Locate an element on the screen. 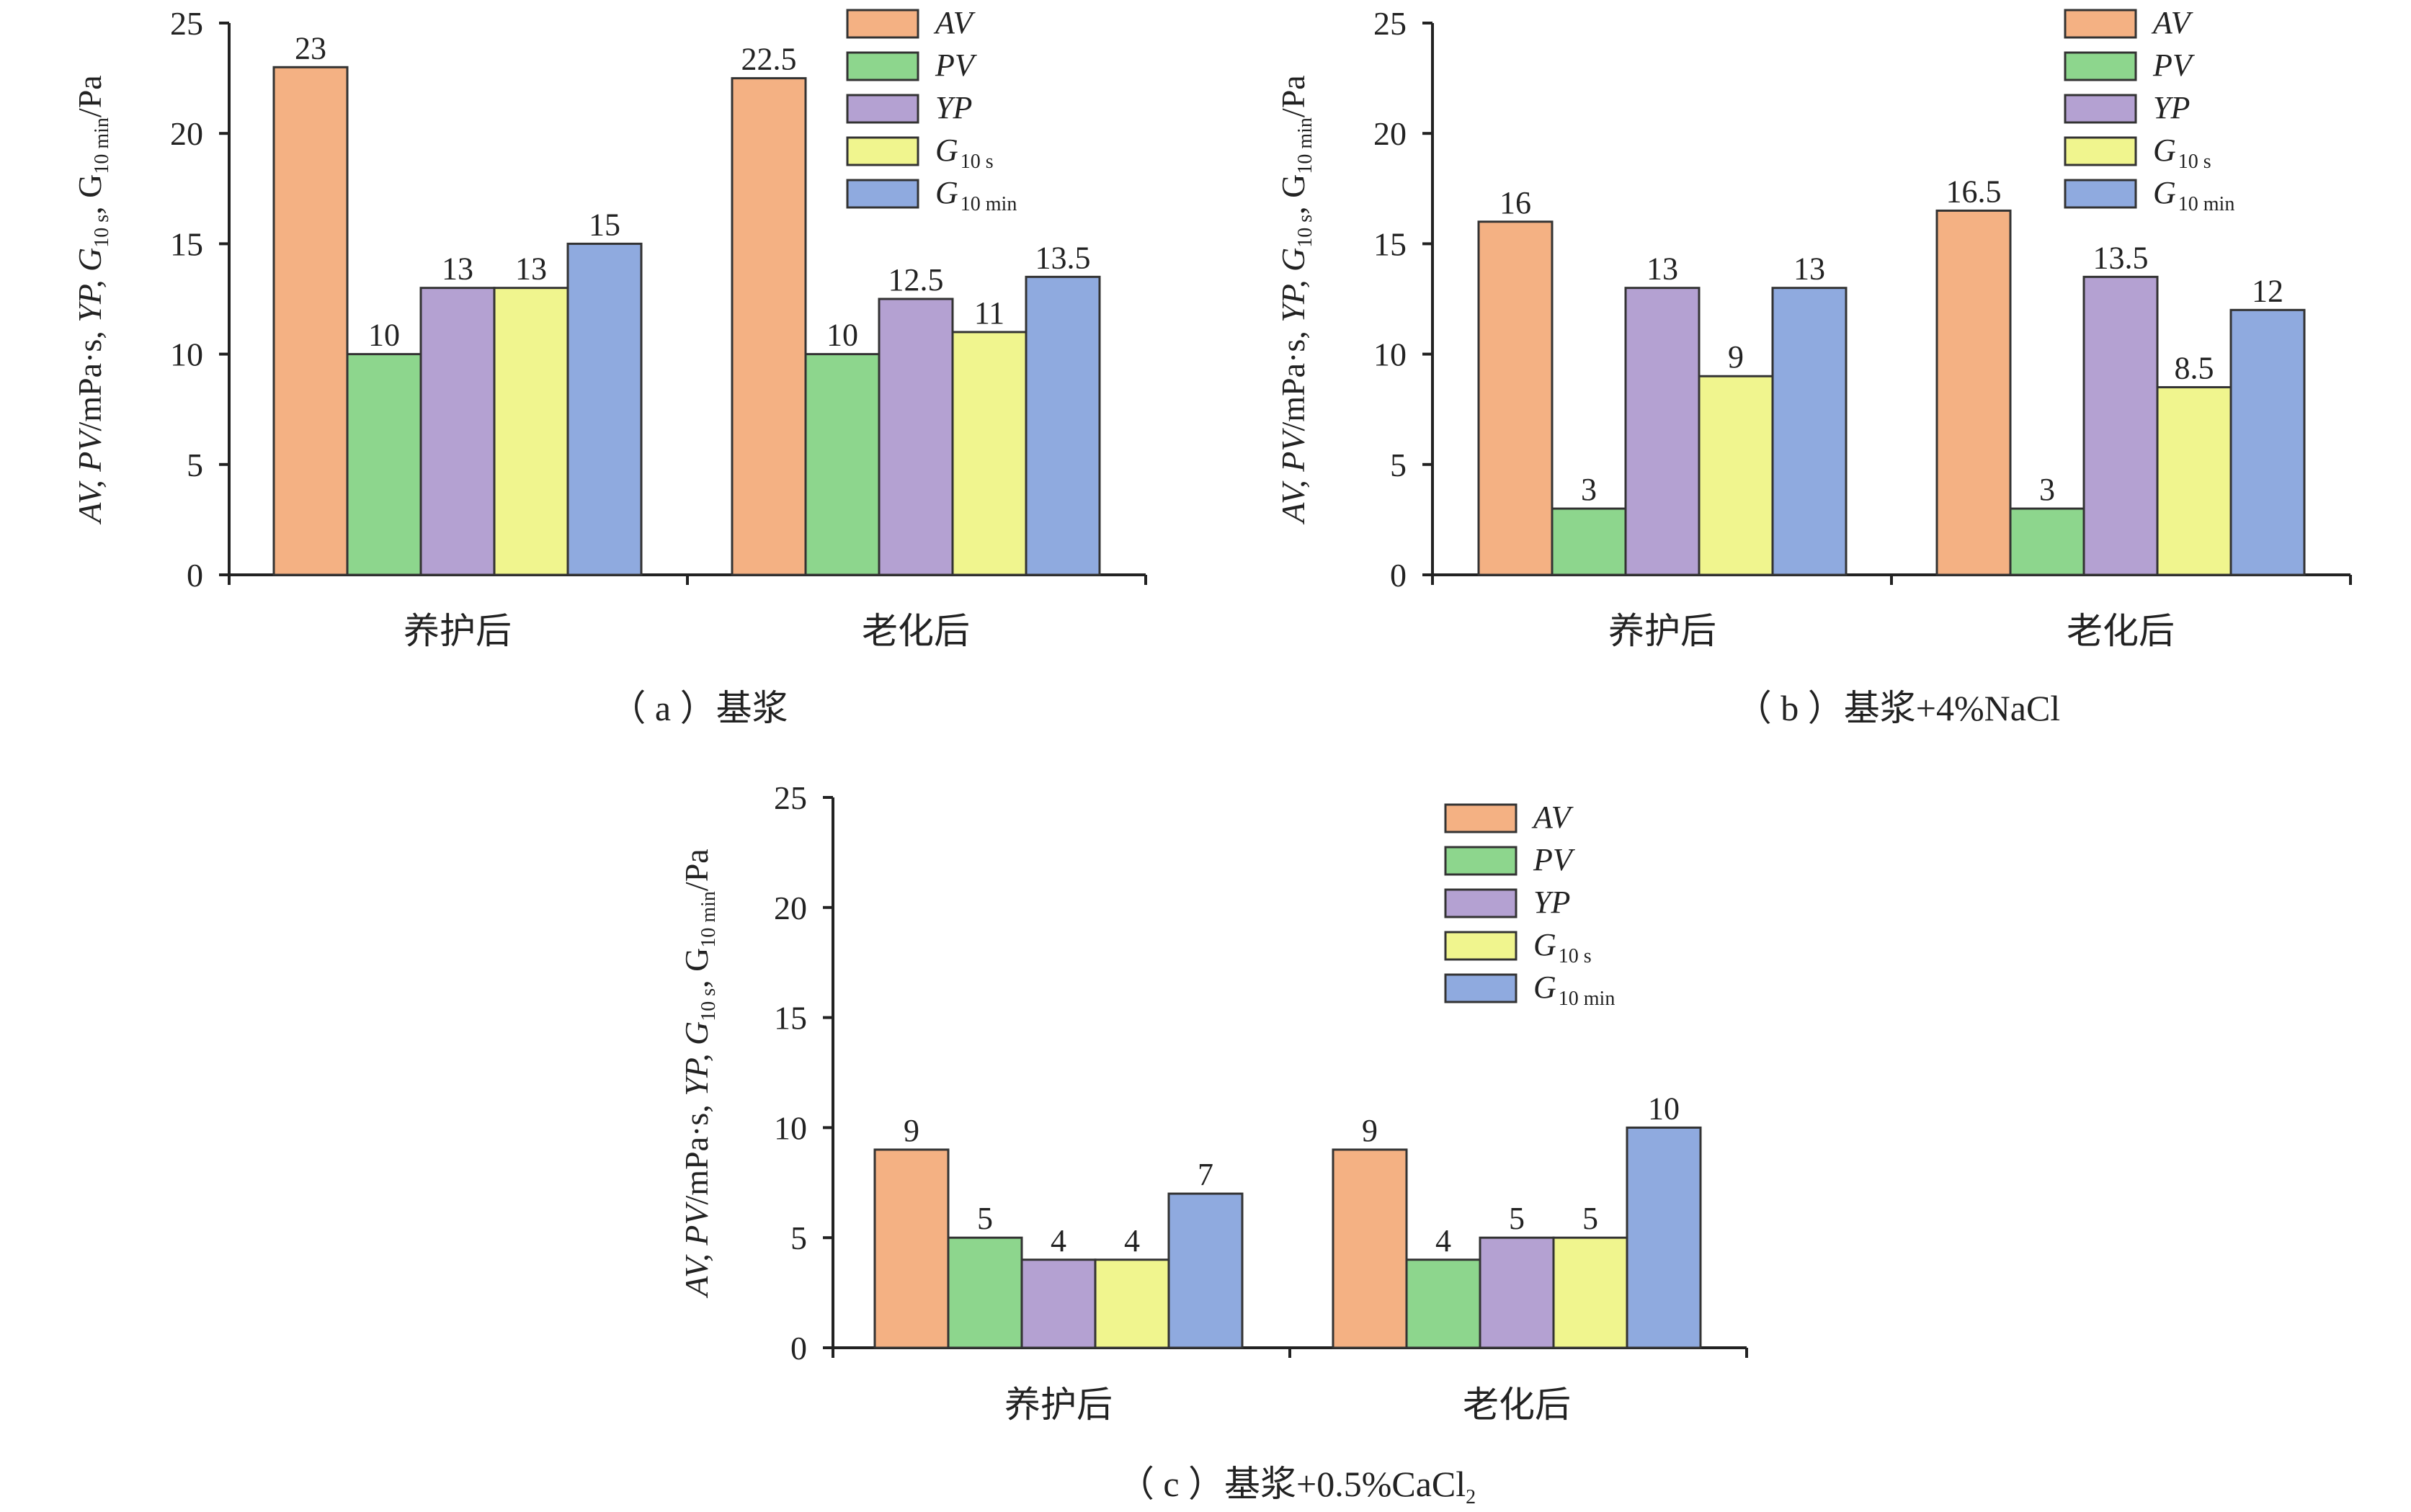 The width and height of the screenshot is (2411, 1512). data-label: 23 is located at coordinates (310, 48).